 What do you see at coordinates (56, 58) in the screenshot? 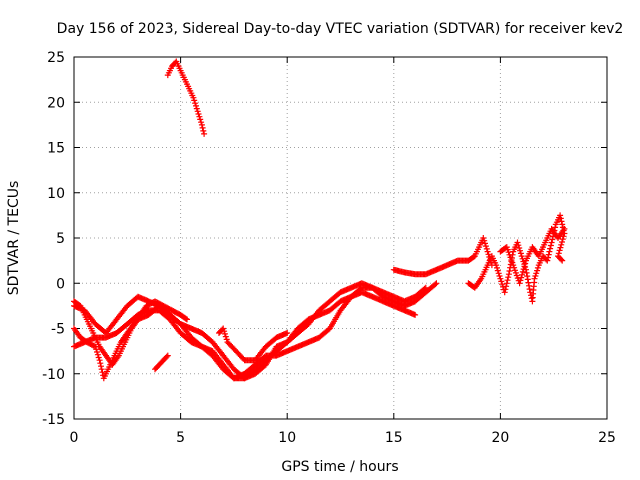
I see `y-tick-label: 25` at bounding box center [56, 58].